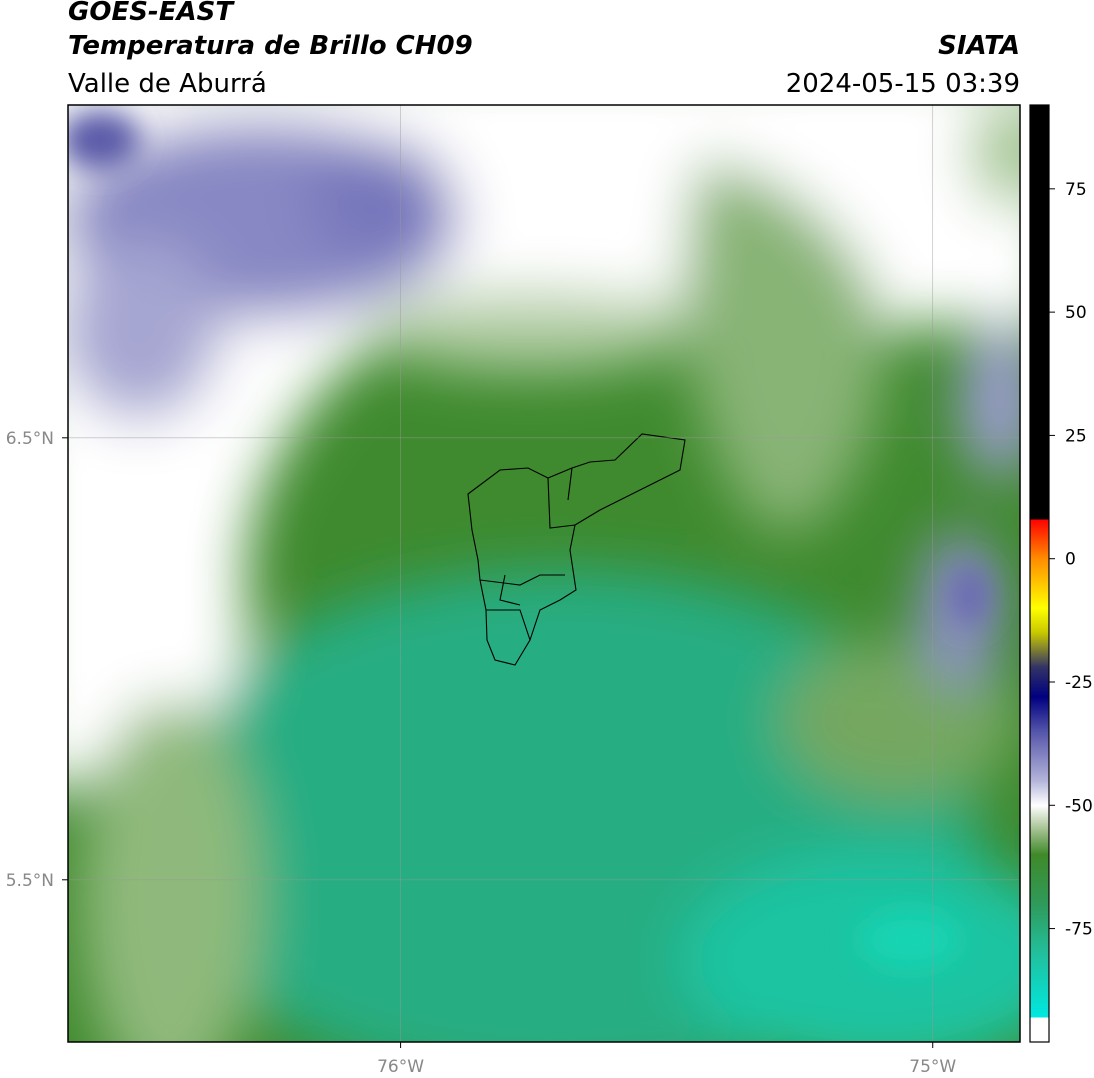 Image resolution: width=1094 pixels, height=1078 pixels. What do you see at coordinates (1039, 573) in the screenshot?
I see `colorbar` at bounding box center [1039, 573].